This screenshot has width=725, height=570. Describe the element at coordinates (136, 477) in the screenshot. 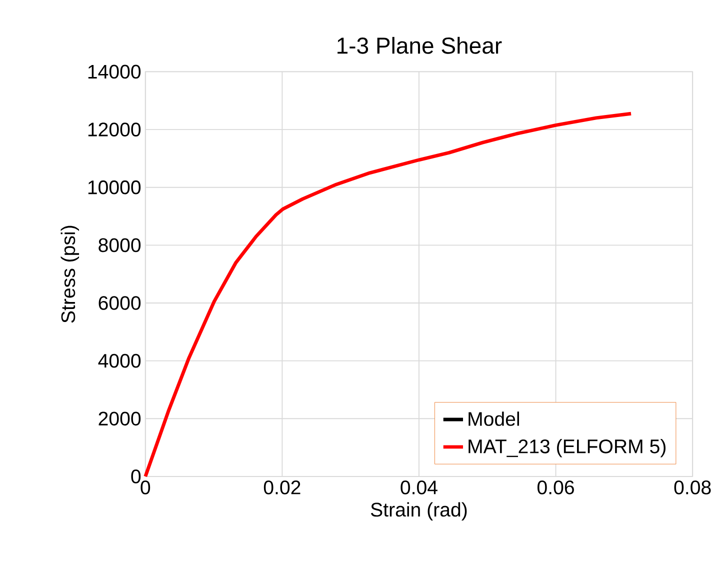

I see `y-tick-label: 0` at that location.